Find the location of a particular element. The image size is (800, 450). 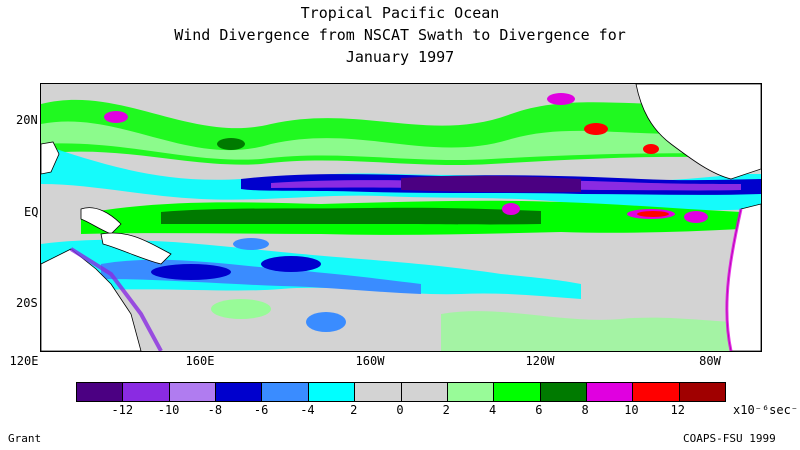

colorbar-tick-label: 12 is located at coordinates (677, 410).